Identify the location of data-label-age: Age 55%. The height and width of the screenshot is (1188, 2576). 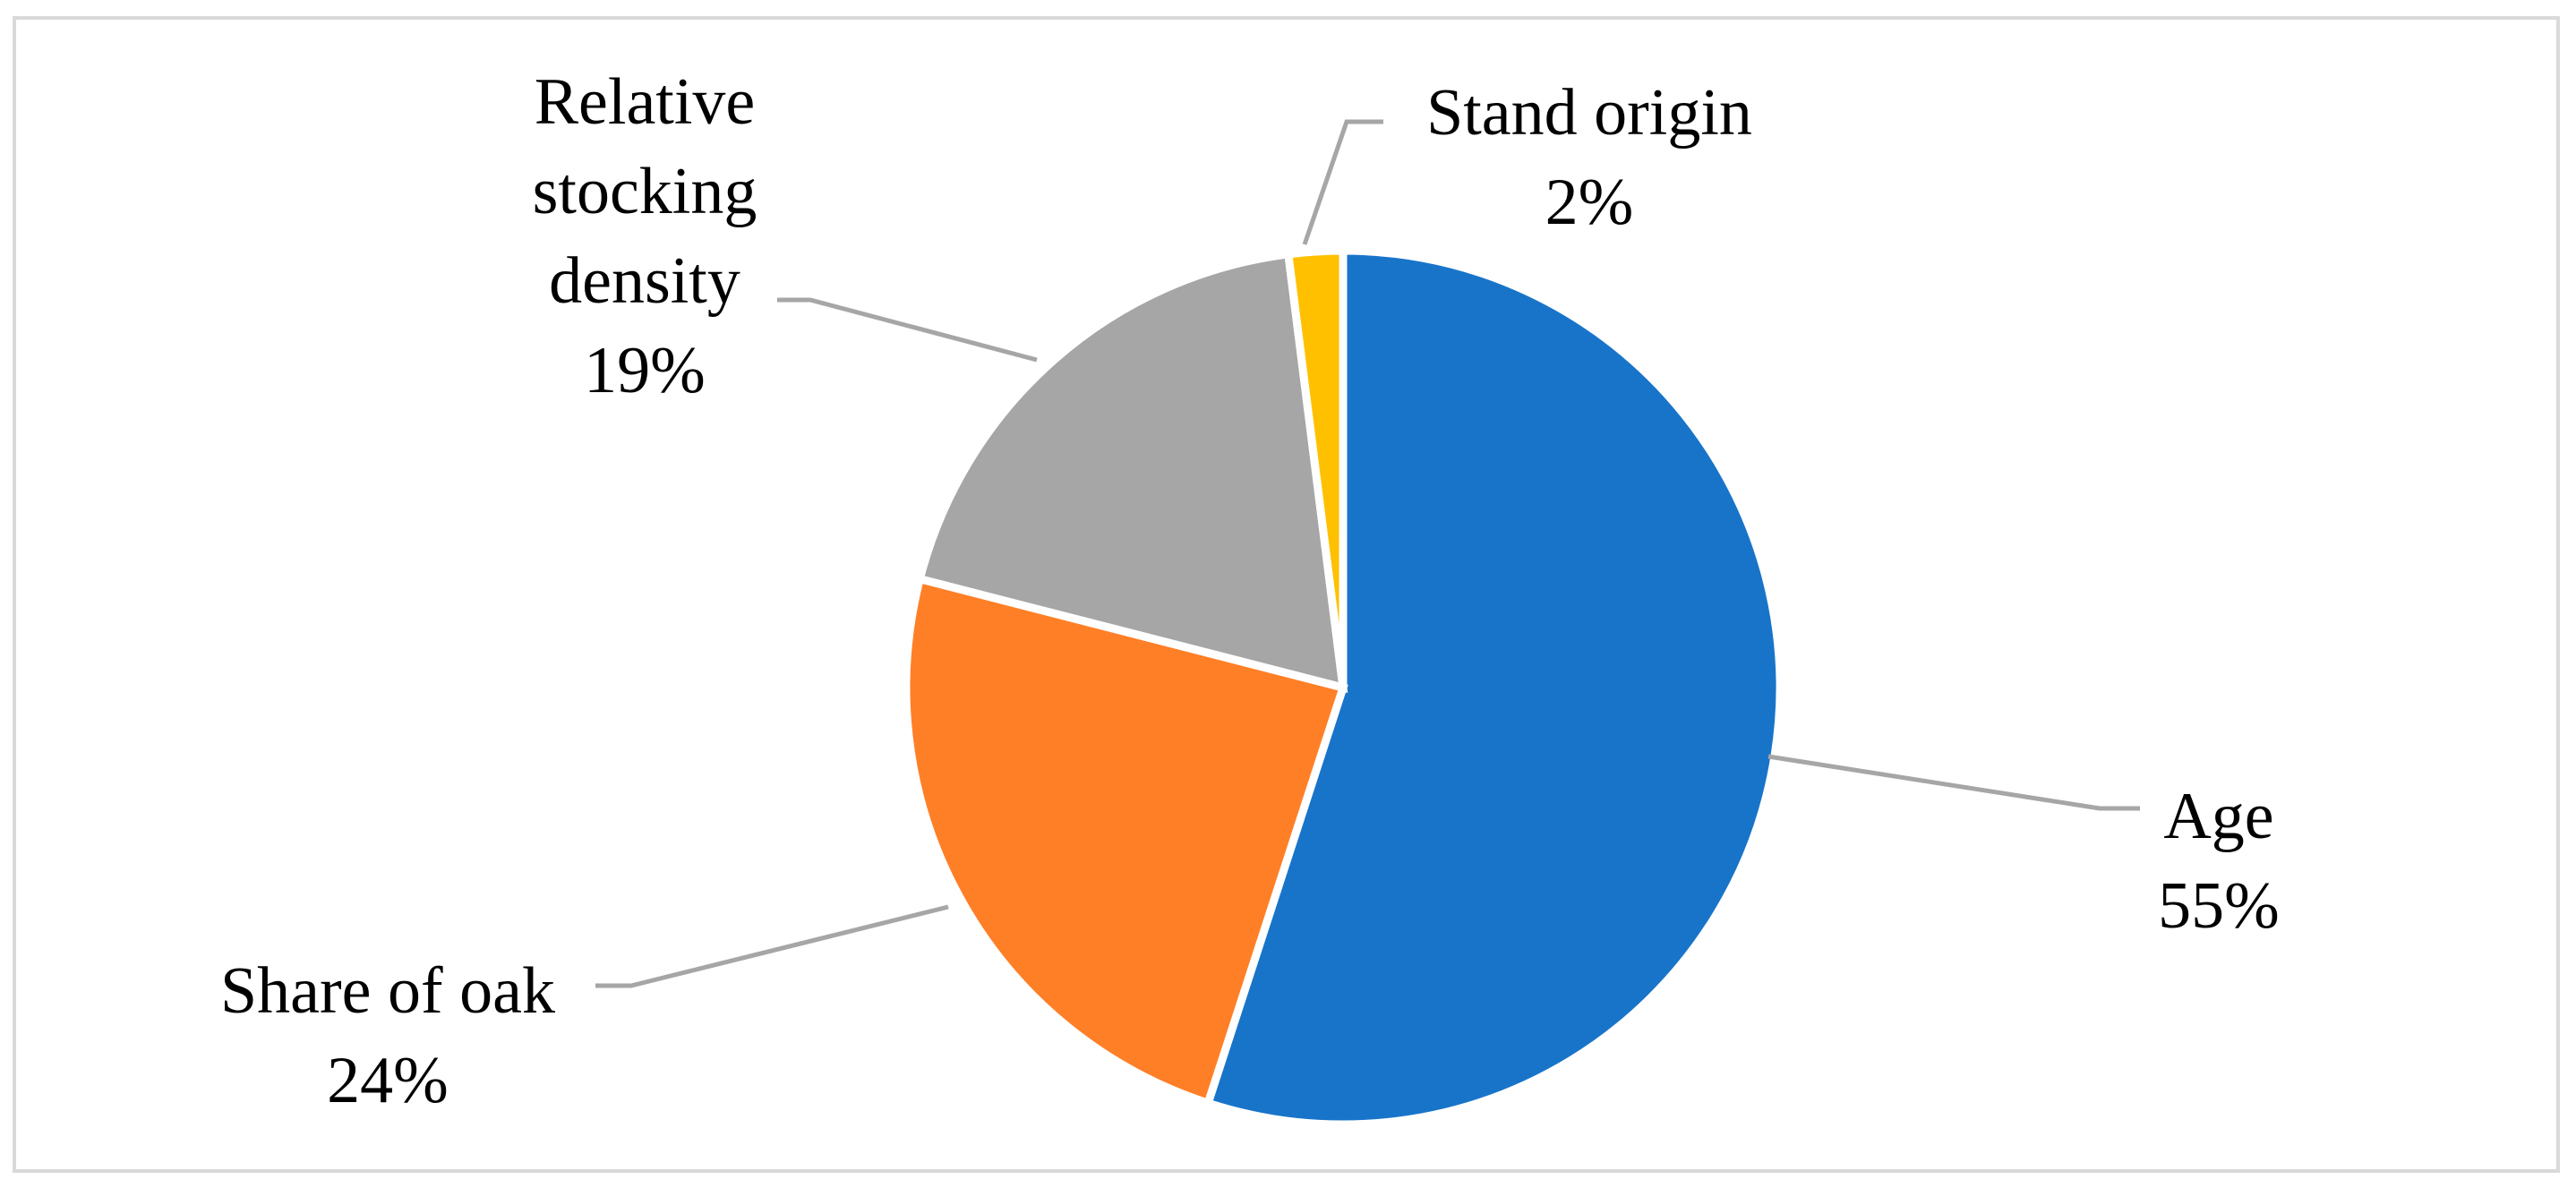
(2219, 861).